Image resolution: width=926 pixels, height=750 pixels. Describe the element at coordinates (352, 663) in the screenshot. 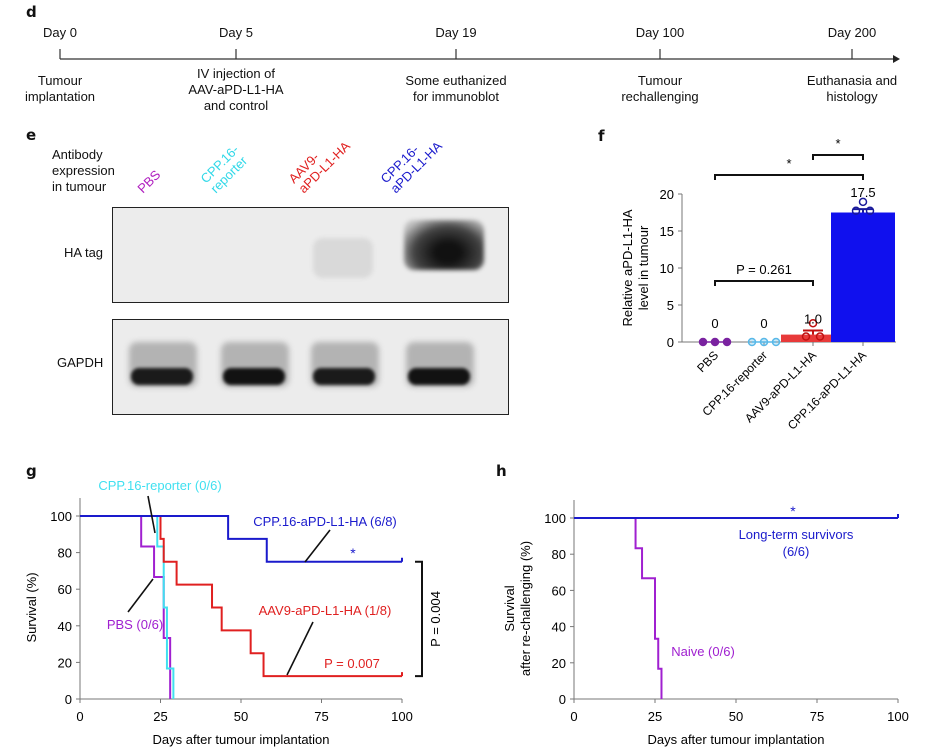

I see `p-value-label: P = 0.007` at that location.